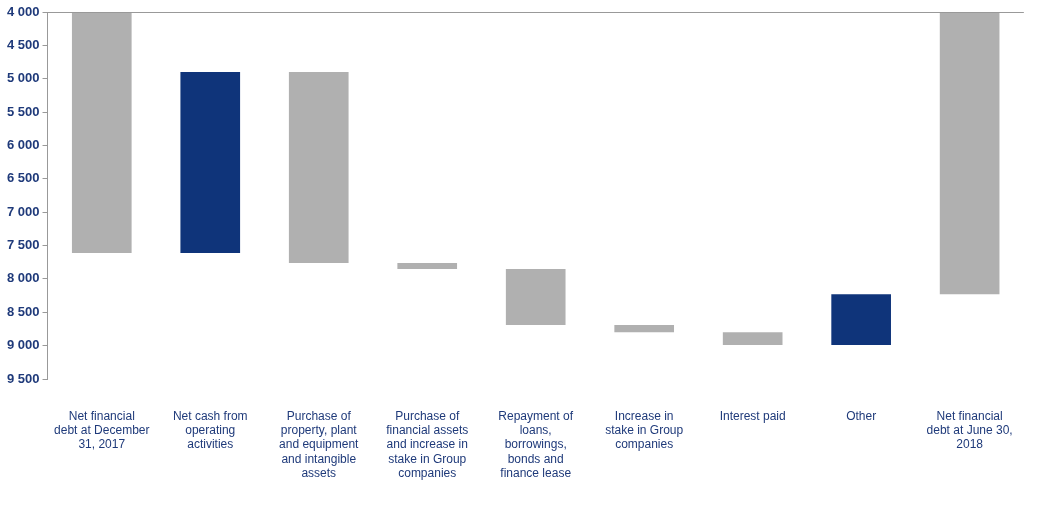  I want to click on y-tick-label: 6 500, so click(23, 178).